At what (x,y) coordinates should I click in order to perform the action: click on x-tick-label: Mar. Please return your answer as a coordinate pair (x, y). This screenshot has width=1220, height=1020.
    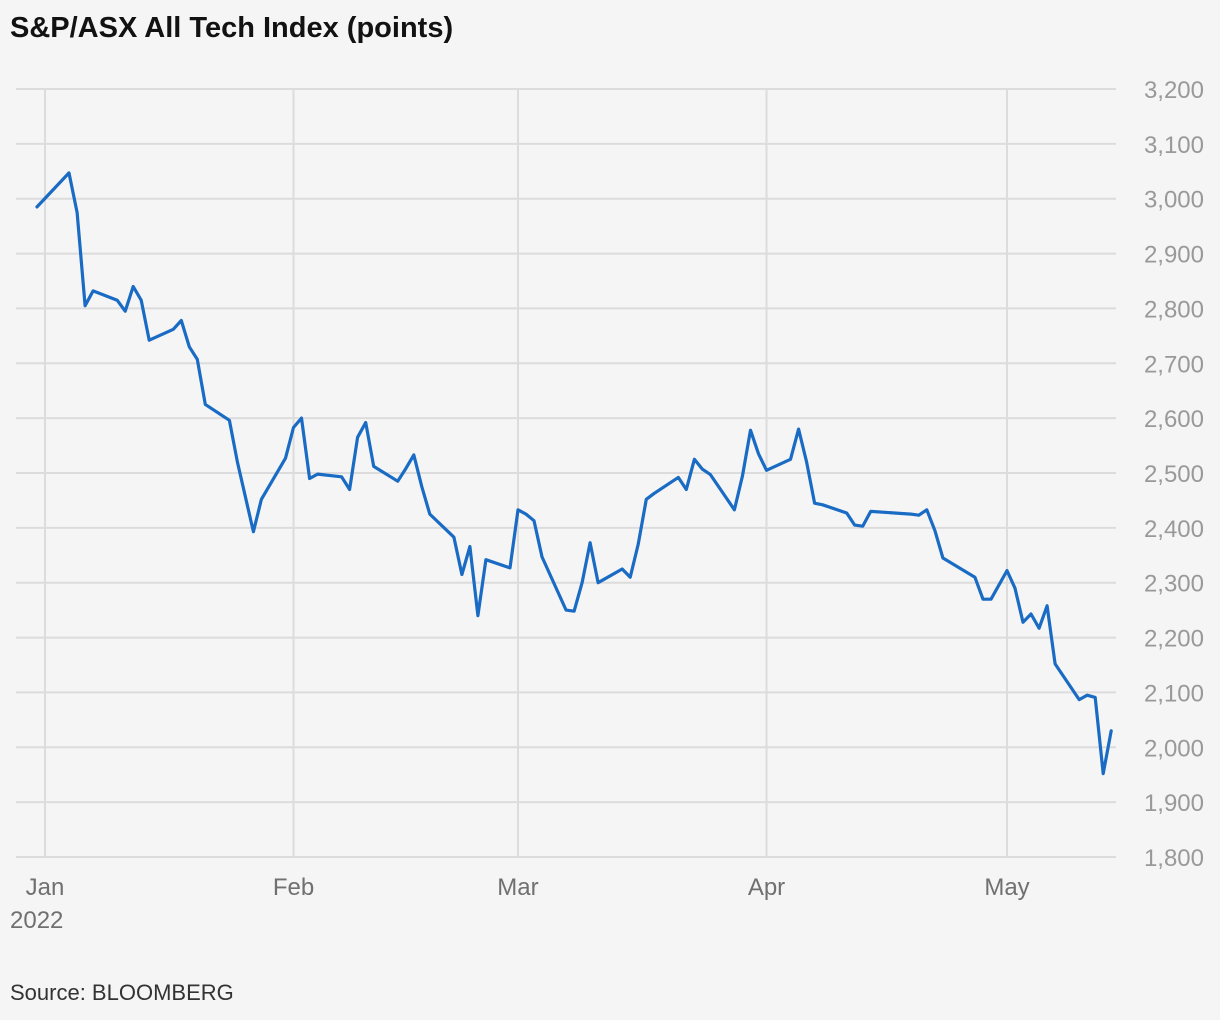
    Looking at the image, I should click on (517, 887).